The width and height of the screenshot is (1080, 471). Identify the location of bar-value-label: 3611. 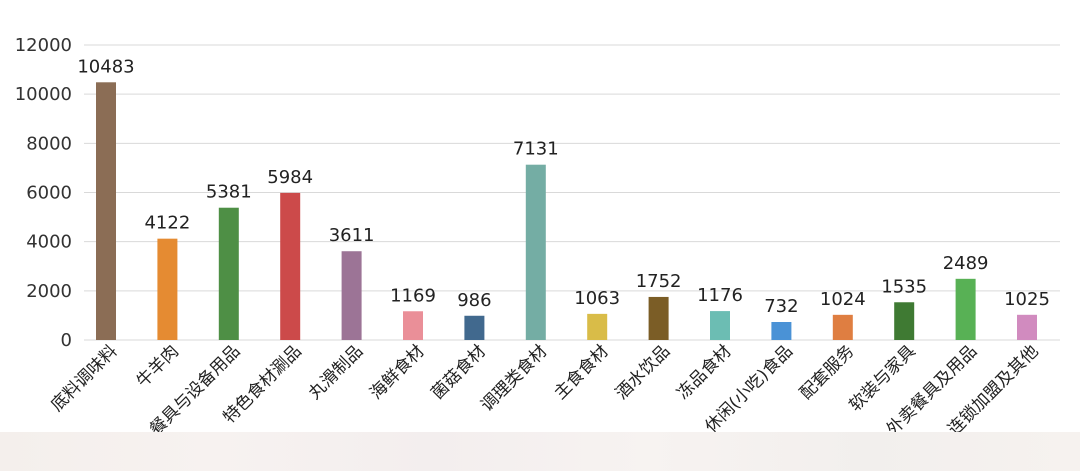
(352, 235).